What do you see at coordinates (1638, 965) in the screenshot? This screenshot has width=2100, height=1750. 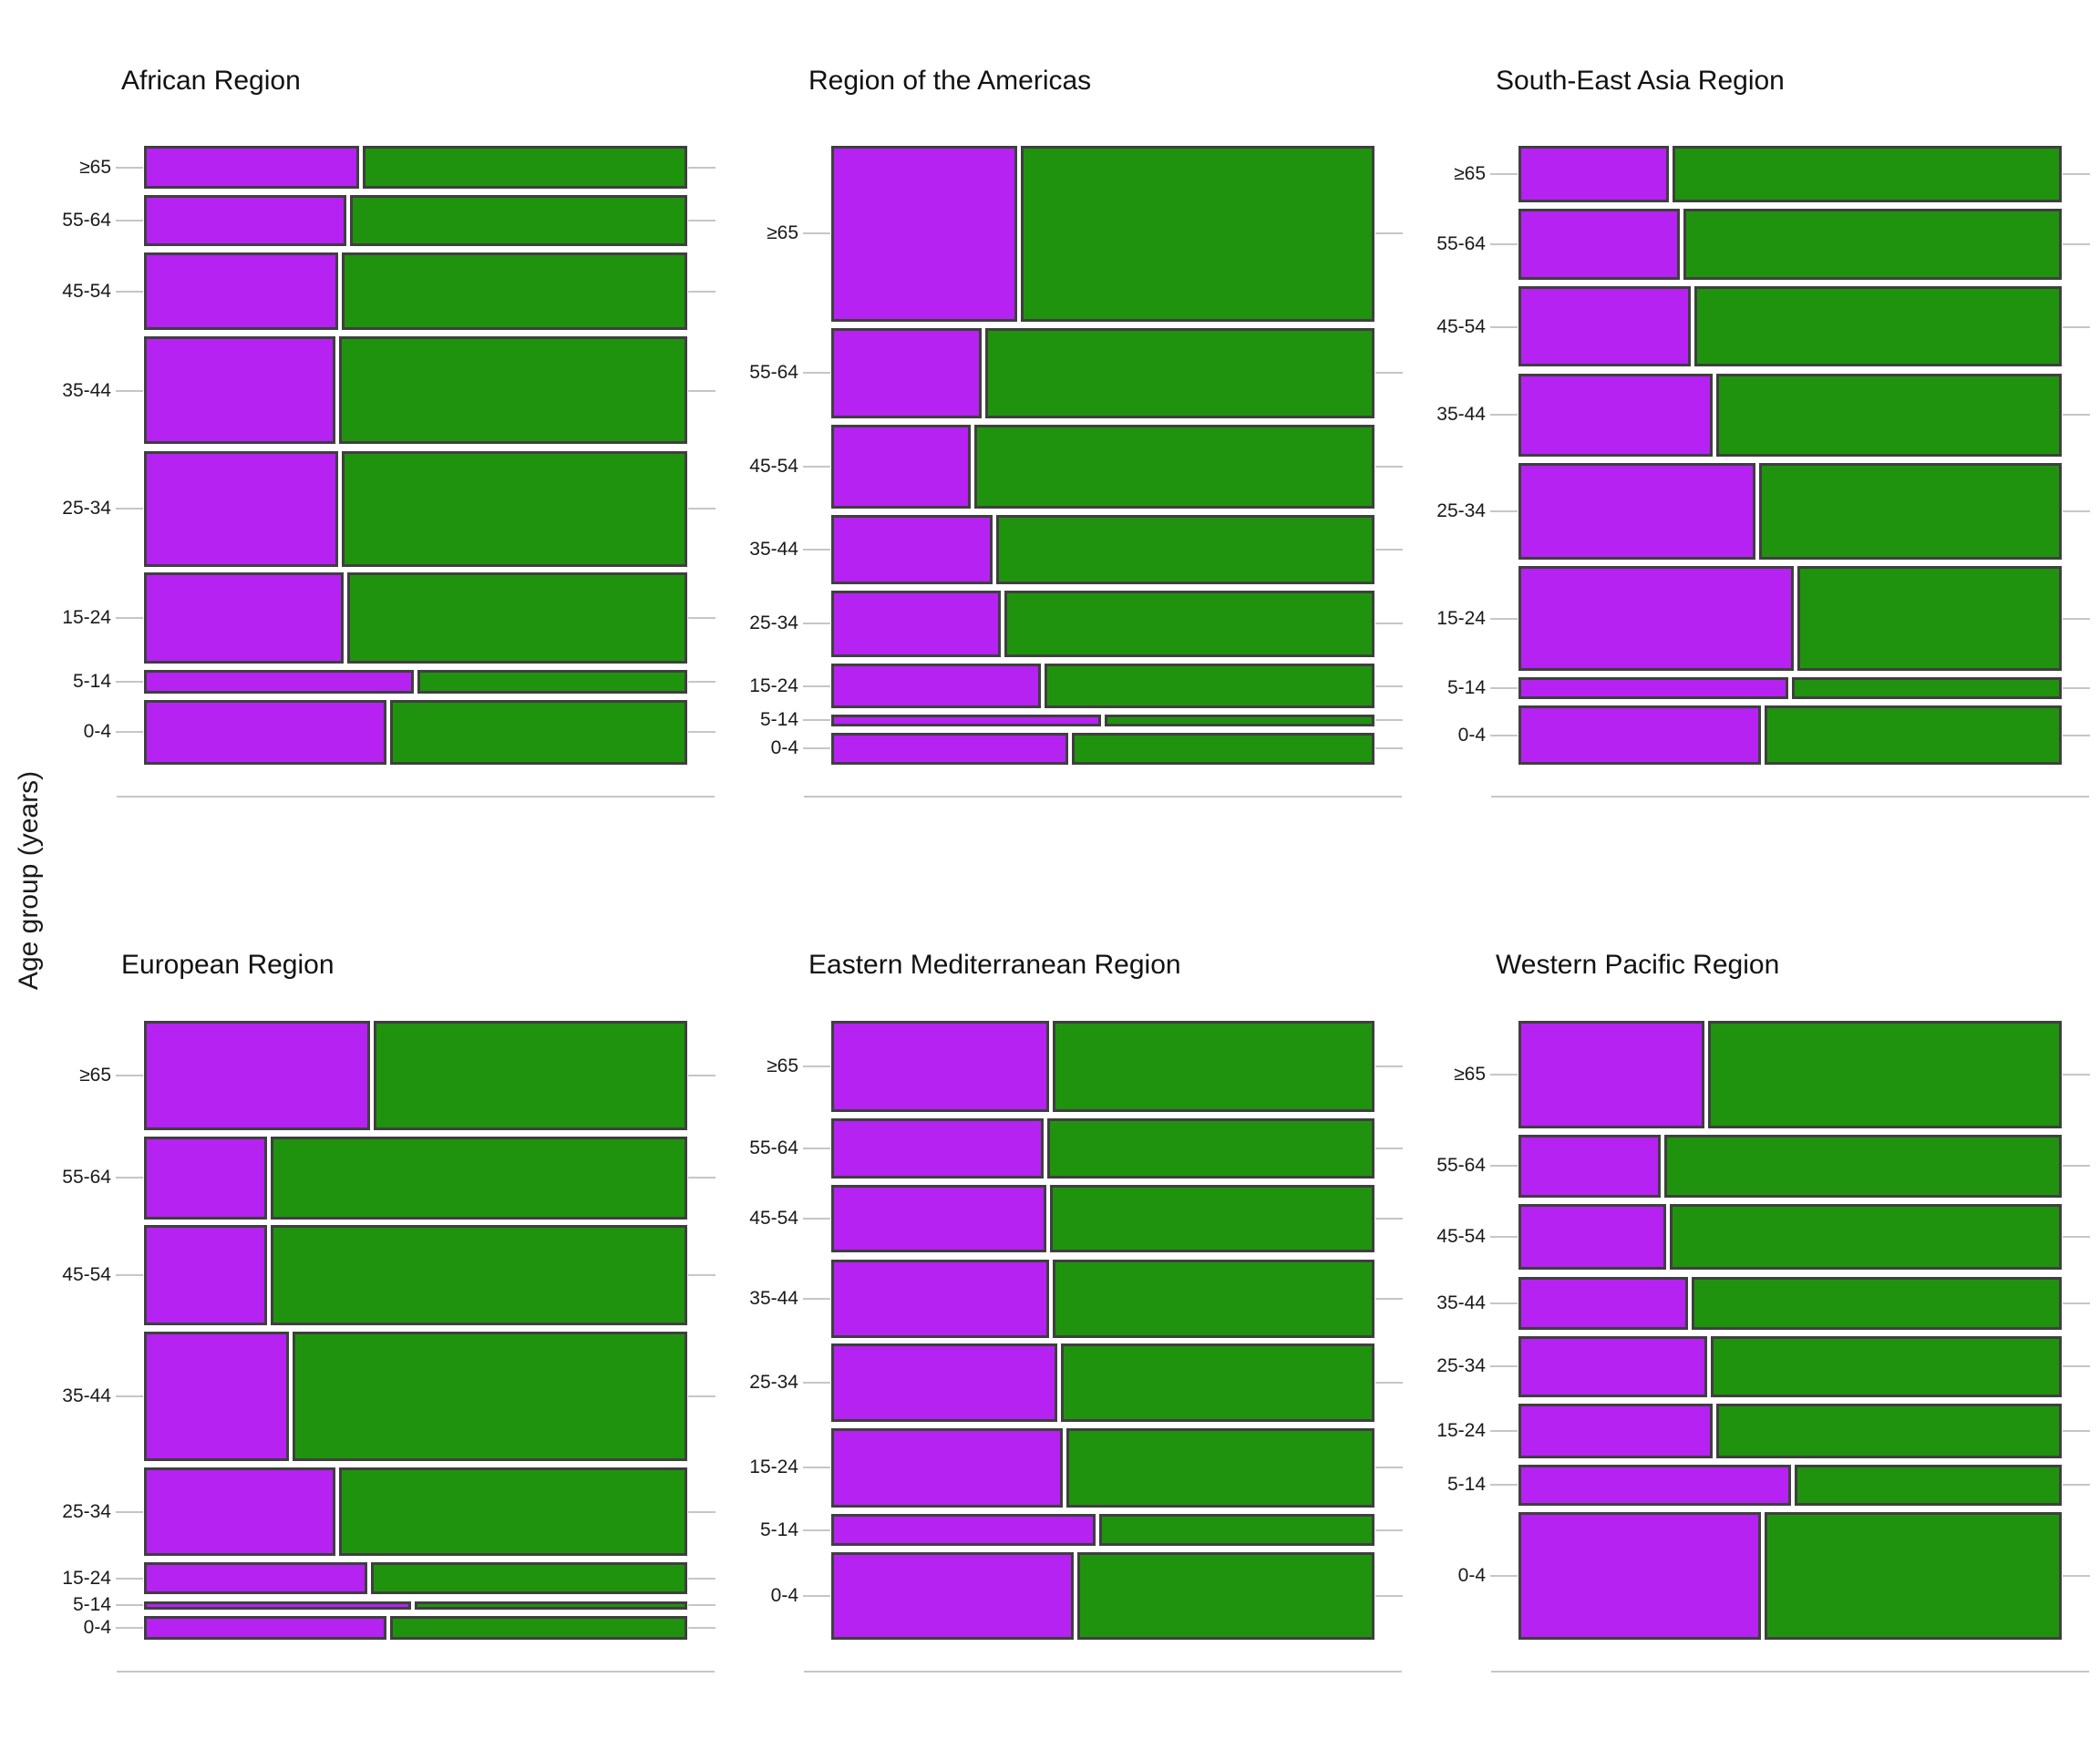 I see `panel-title-western-pacific-region: Western Pacific Region` at bounding box center [1638, 965].